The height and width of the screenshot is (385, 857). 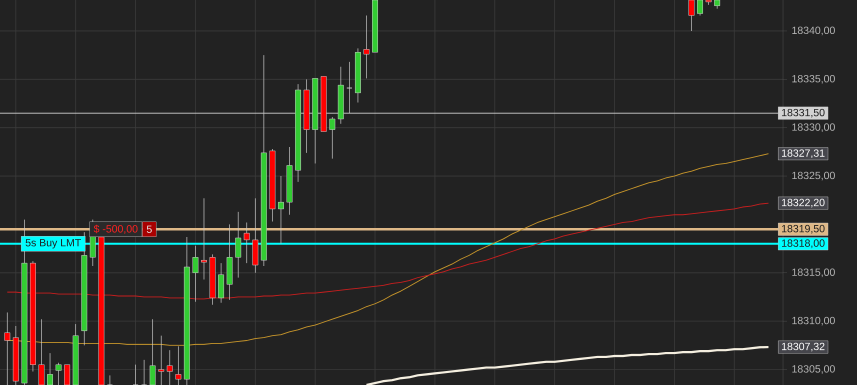 What do you see at coordinates (813, 321) in the screenshot?
I see `y-tick-label: 18310,00` at bounding box center [813, 321].